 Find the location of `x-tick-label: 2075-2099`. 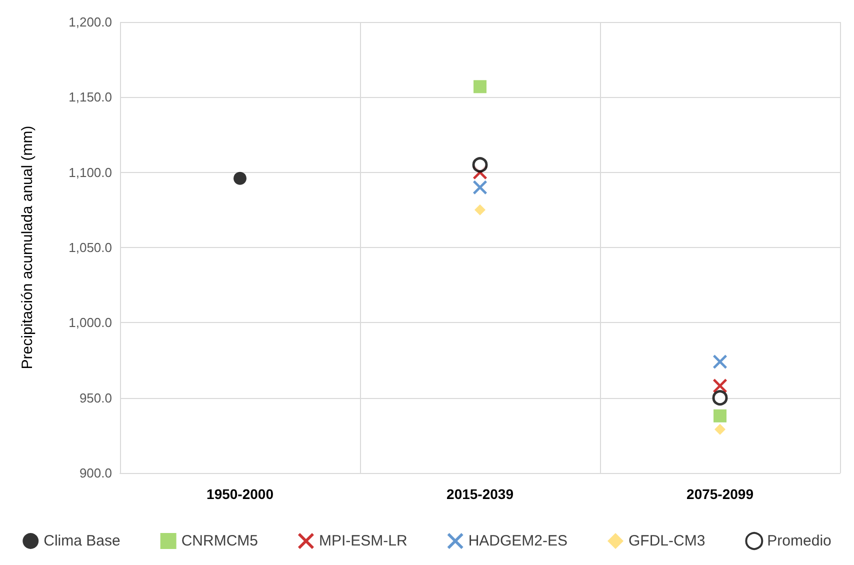

x-tick-label: 2075-2099 is located at coordinates (720, 494).